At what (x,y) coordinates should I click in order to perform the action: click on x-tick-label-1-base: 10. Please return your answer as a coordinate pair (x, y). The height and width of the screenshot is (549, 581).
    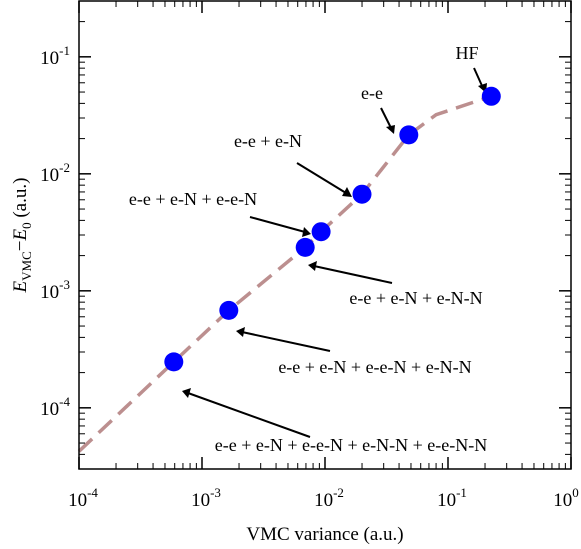
    Looking at the image, I should click on (200, 500).